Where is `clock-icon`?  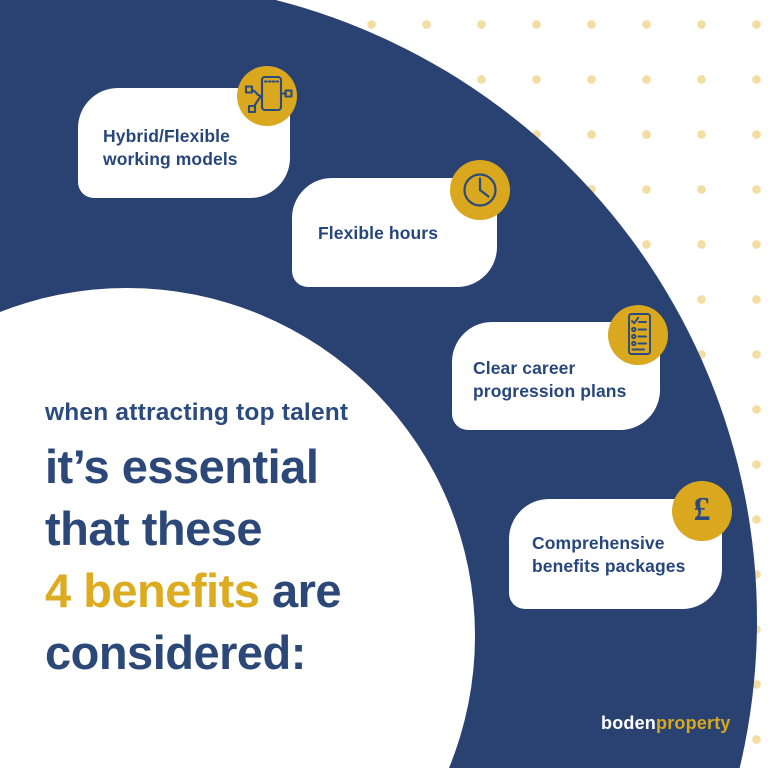
clock-icon is located at coordinates (480, 190).